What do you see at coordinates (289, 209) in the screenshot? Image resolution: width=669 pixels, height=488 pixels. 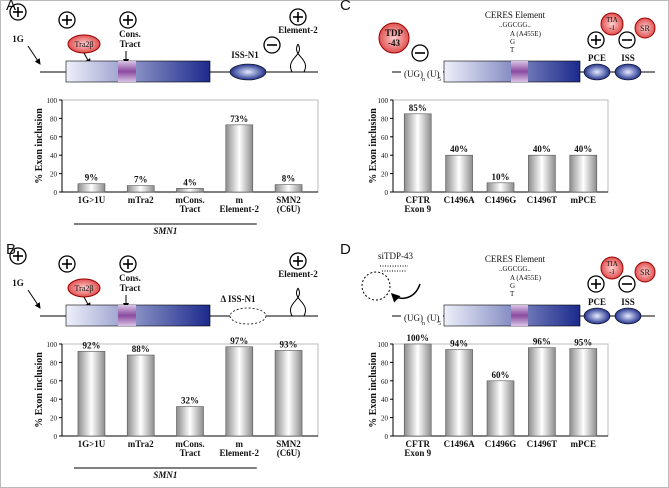 I see `x-tick-label: (C6U)` at bounding box center [289, 209].